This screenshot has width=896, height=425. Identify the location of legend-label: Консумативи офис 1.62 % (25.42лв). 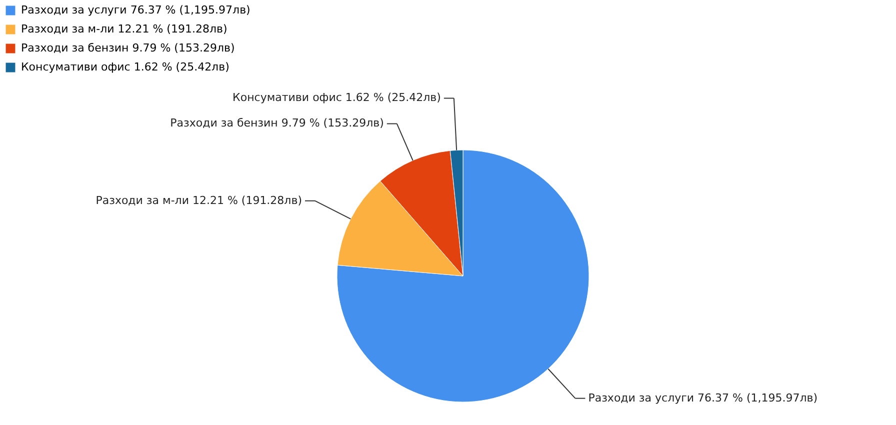
(125, 67).